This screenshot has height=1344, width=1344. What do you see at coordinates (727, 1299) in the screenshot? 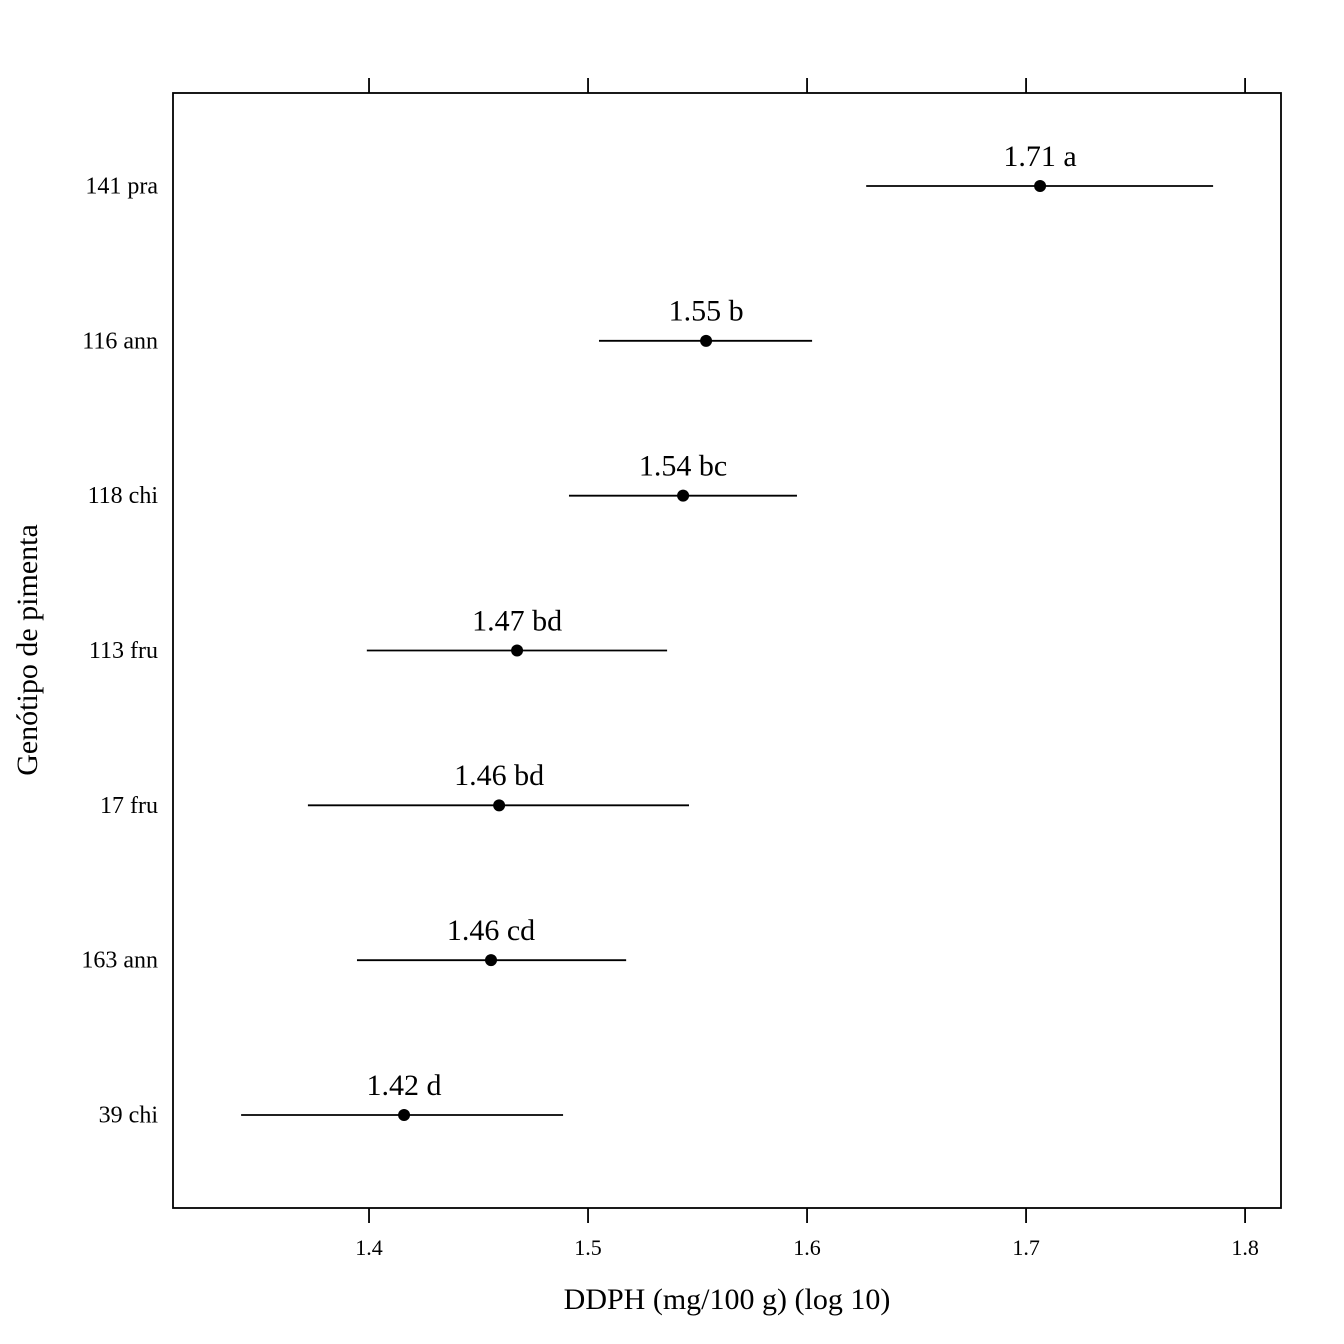
I see `x-axis-label: DDPH (mg/100 g) (log 10)` at bounding box center [727, 1299].